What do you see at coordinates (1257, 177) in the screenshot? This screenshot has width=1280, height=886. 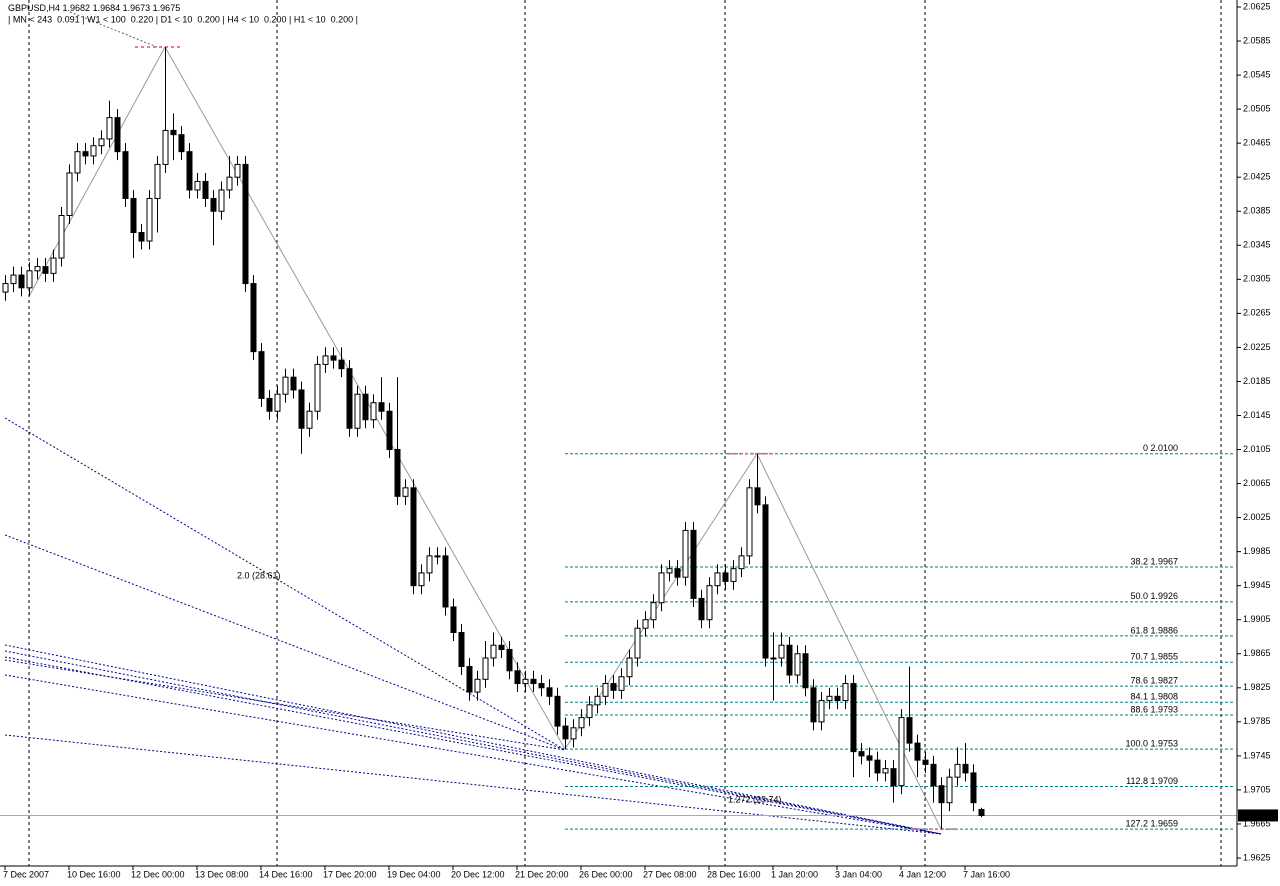 I see `y-tick-label: 2.0425` at bounding box center [1257, 177].